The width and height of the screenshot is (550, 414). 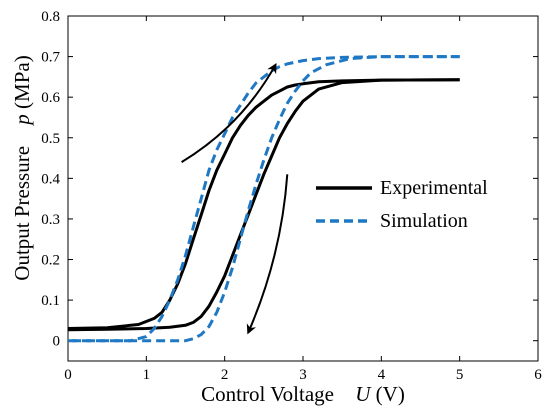 I want to click on y-tick-label: 0.5, so click(x=50, y=139).